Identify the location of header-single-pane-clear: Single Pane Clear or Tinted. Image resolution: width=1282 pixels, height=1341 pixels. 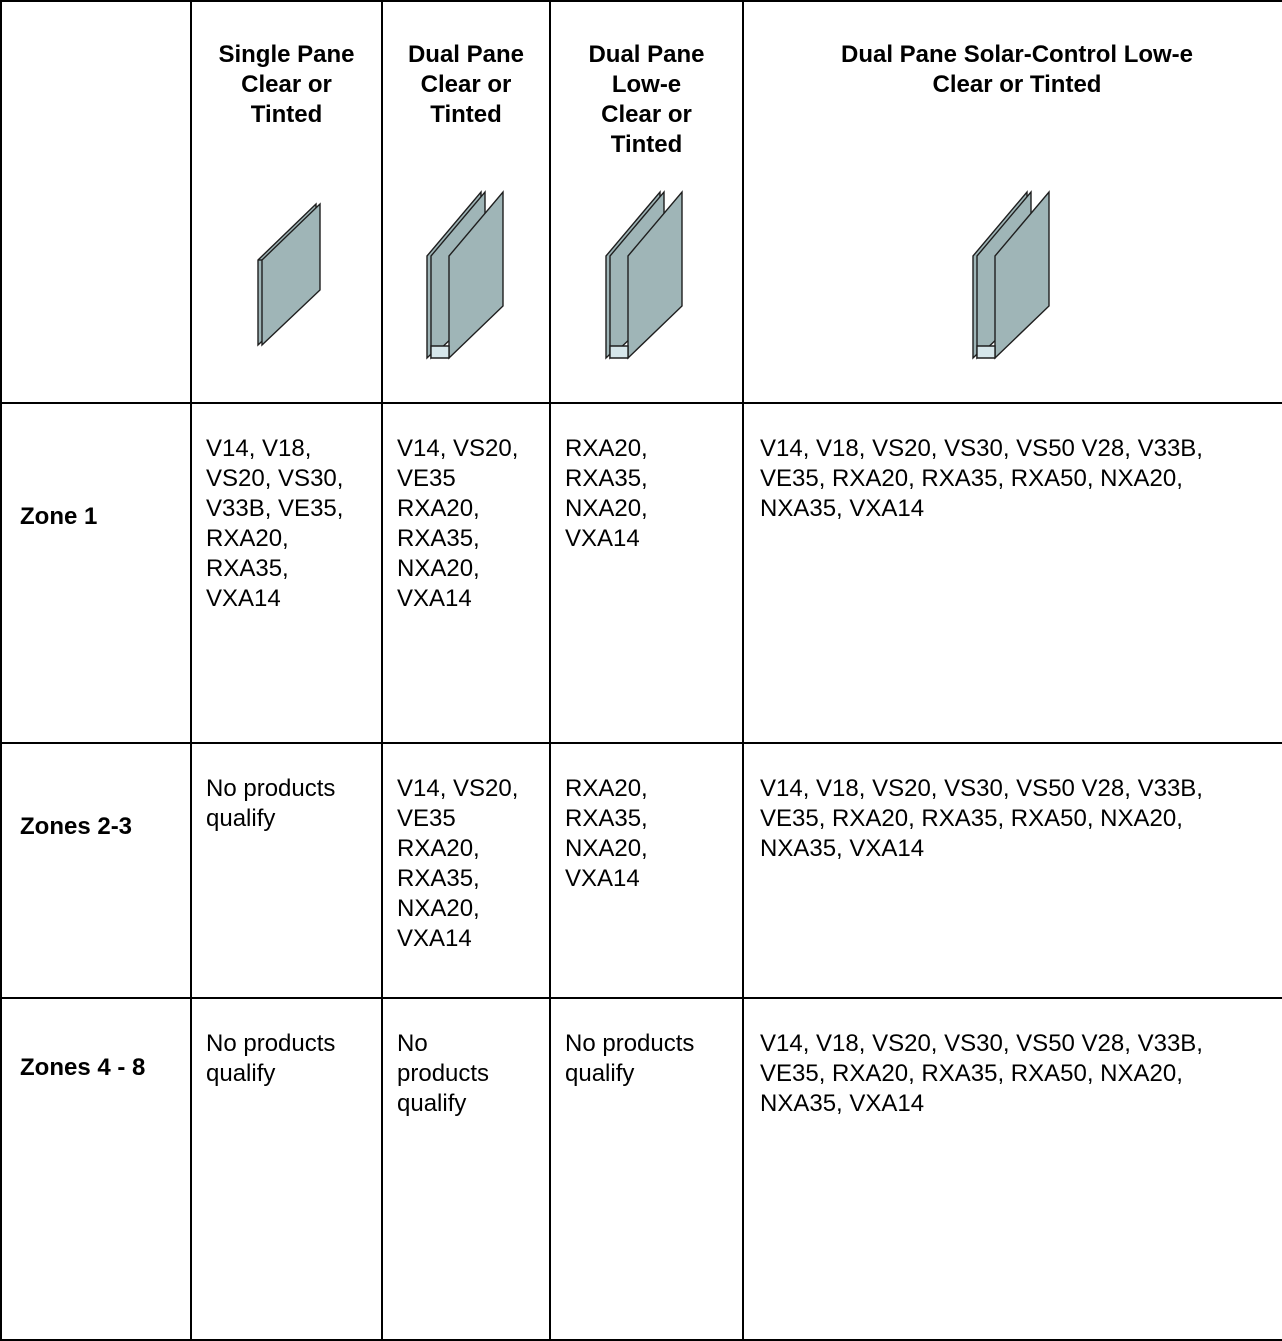
(286, 202).